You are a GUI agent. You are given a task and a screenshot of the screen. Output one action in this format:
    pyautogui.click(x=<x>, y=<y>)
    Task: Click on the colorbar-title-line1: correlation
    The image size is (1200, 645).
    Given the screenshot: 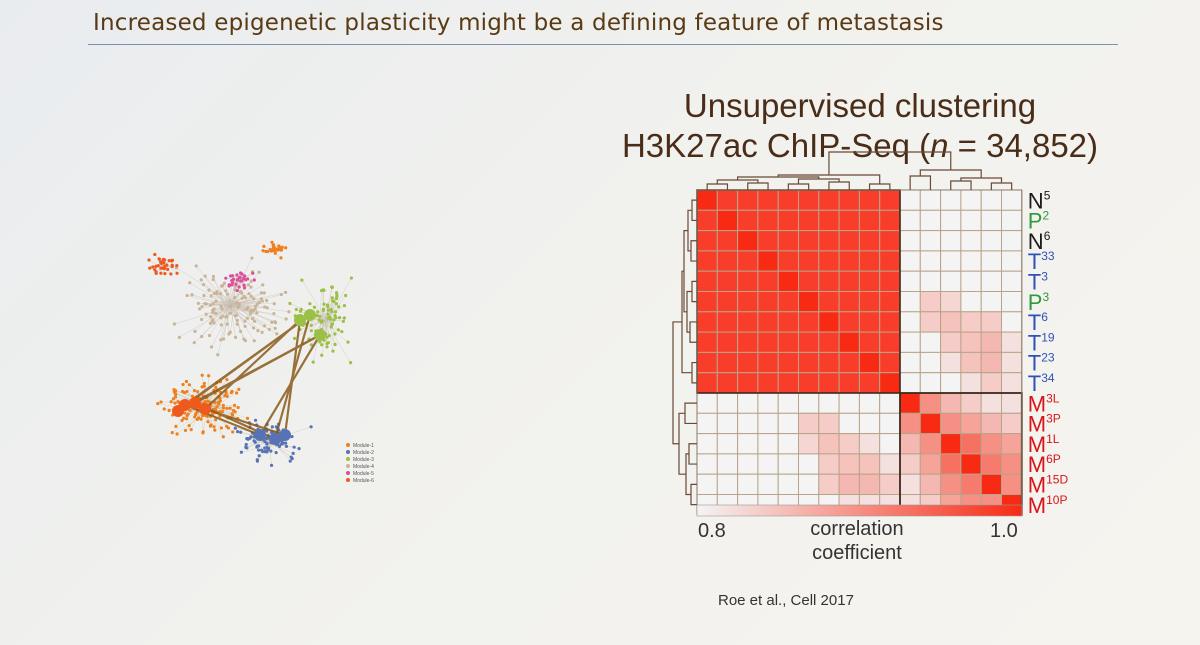 What is the action you would take?
    pyautogui.click(x=857, y=529)
    